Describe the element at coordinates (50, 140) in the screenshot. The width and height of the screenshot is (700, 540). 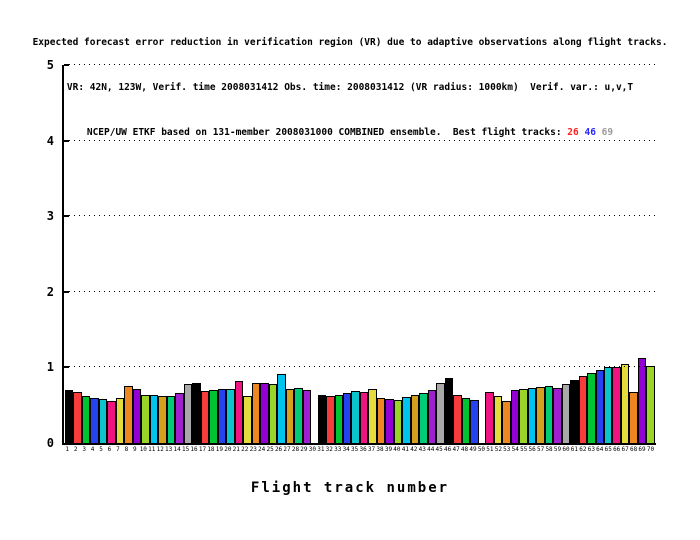
I see `y-tick-label: 4` at that location.